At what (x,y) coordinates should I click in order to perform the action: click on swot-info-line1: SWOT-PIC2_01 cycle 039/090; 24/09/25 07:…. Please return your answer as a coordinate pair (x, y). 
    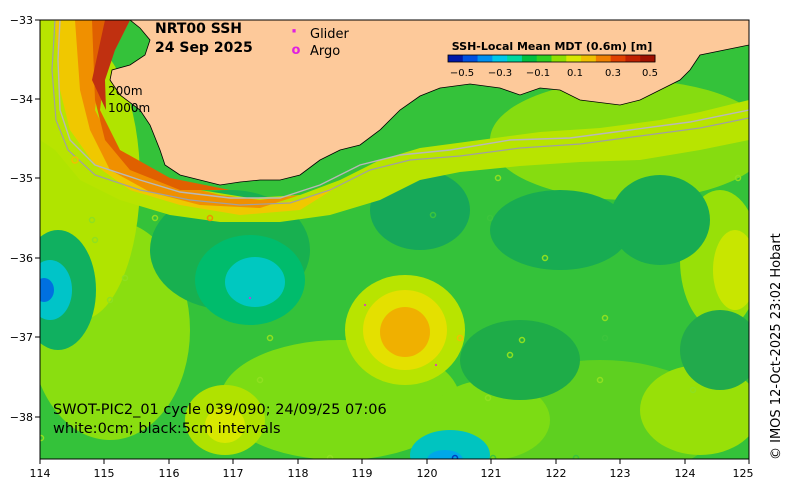
    Looking at the image, I should click on (220, 410).